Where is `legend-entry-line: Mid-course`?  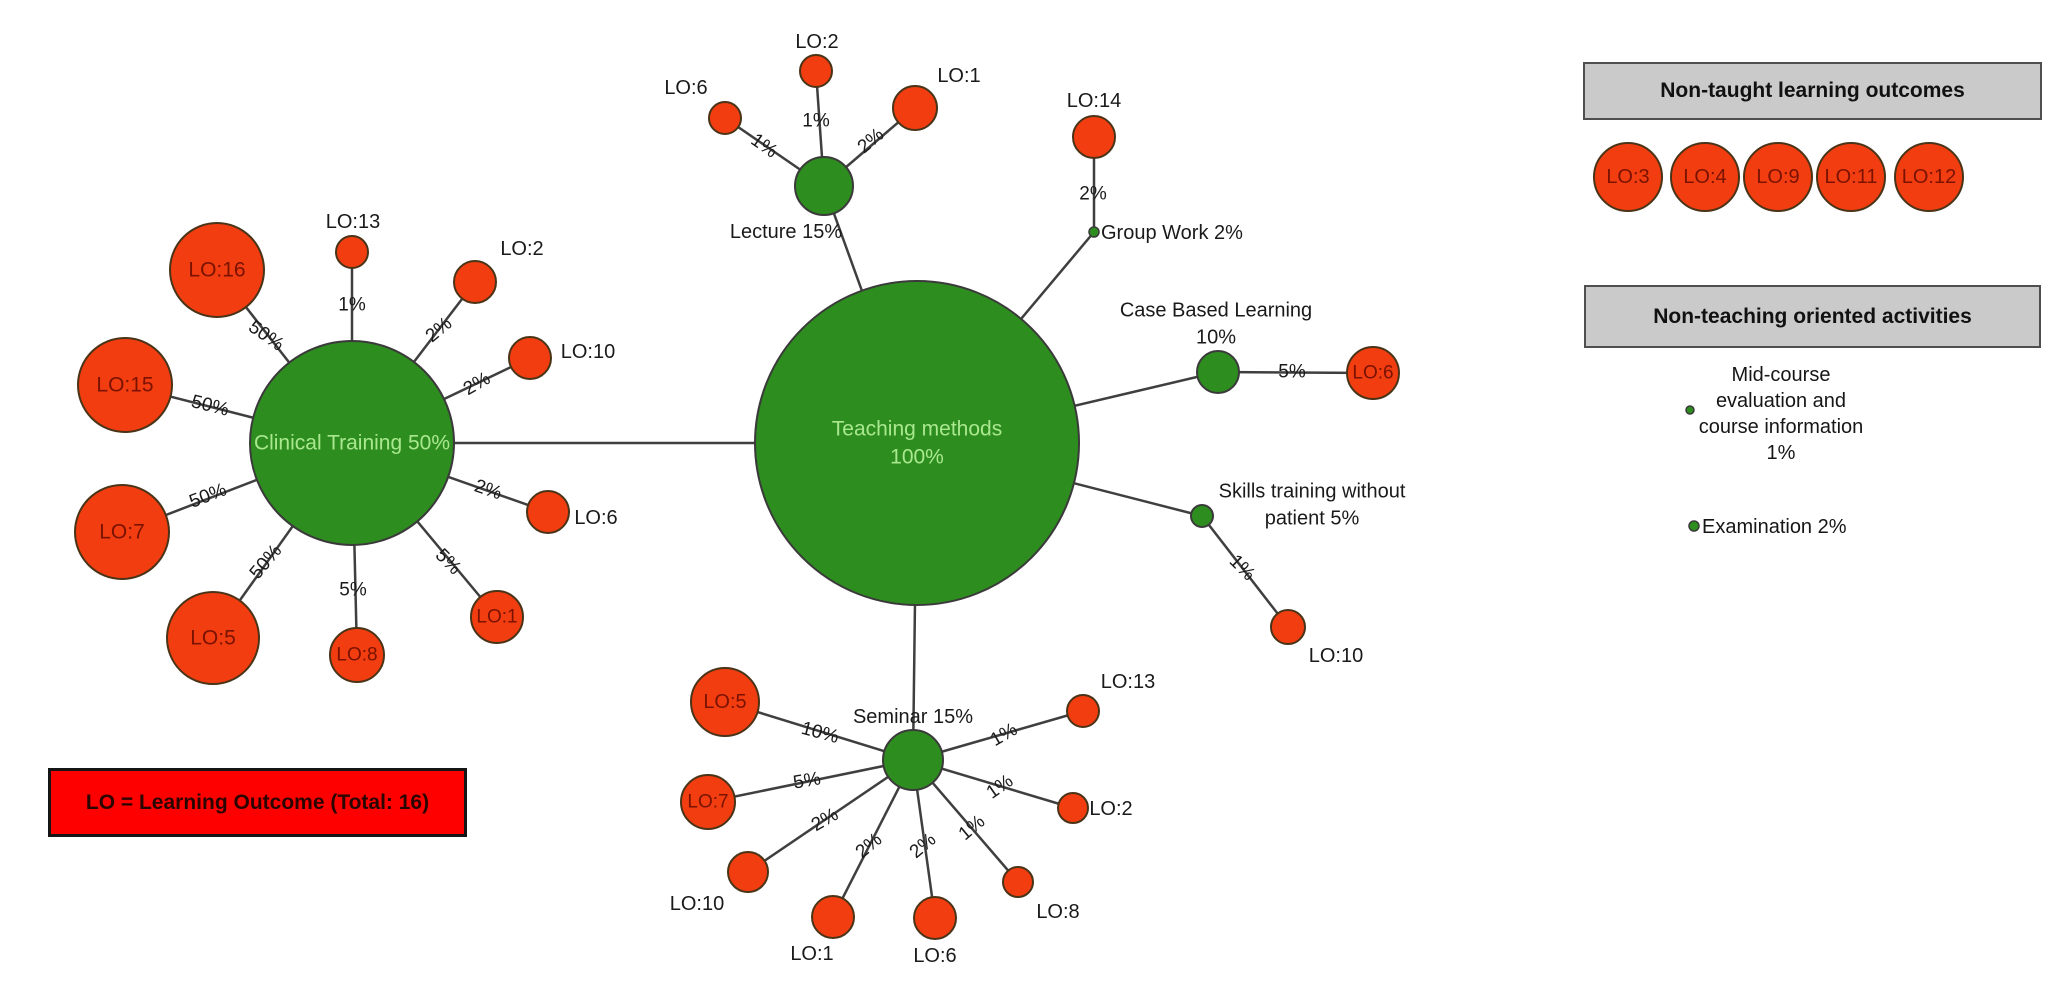 legend-entry-line: Mid-course is located at coordinates (1781, 375).